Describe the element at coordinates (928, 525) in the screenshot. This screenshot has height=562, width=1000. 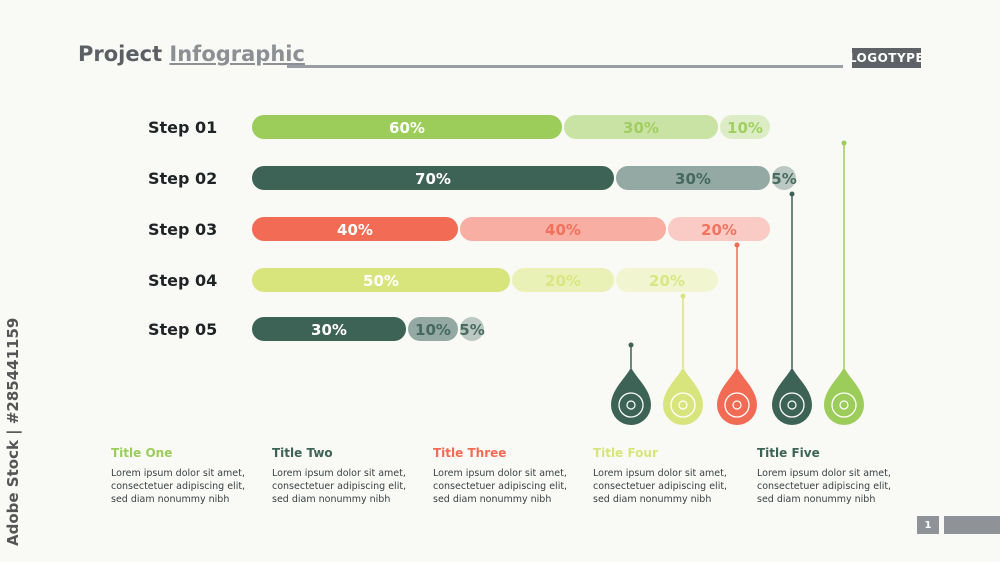
I see `page-number: 1` at that location.